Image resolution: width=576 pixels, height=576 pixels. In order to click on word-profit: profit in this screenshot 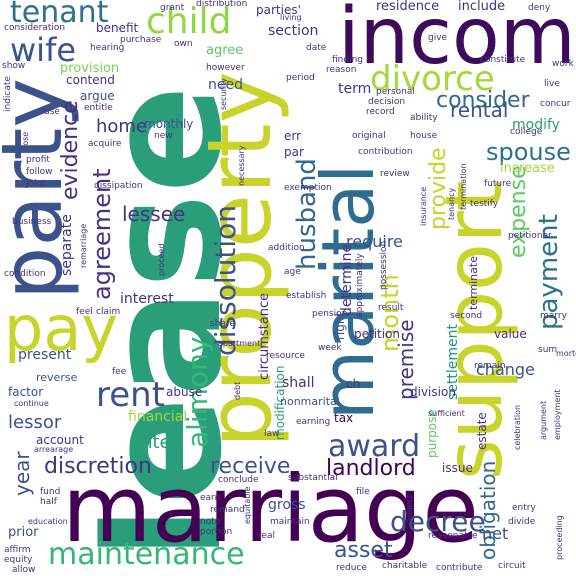, I will do `click(38, 160)`.